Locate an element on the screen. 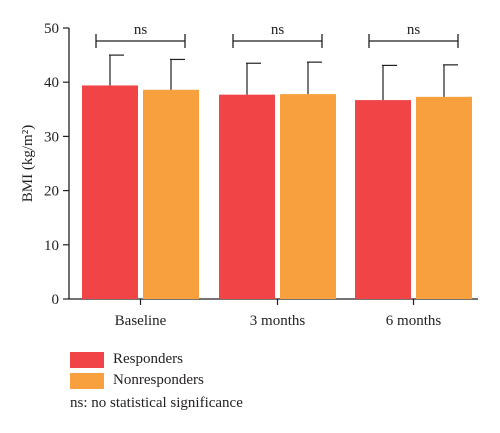 Image resolution: width=500 pixels, height=433 pixels. legend: Responders Nonresponders is located at coordinates (137, 370).